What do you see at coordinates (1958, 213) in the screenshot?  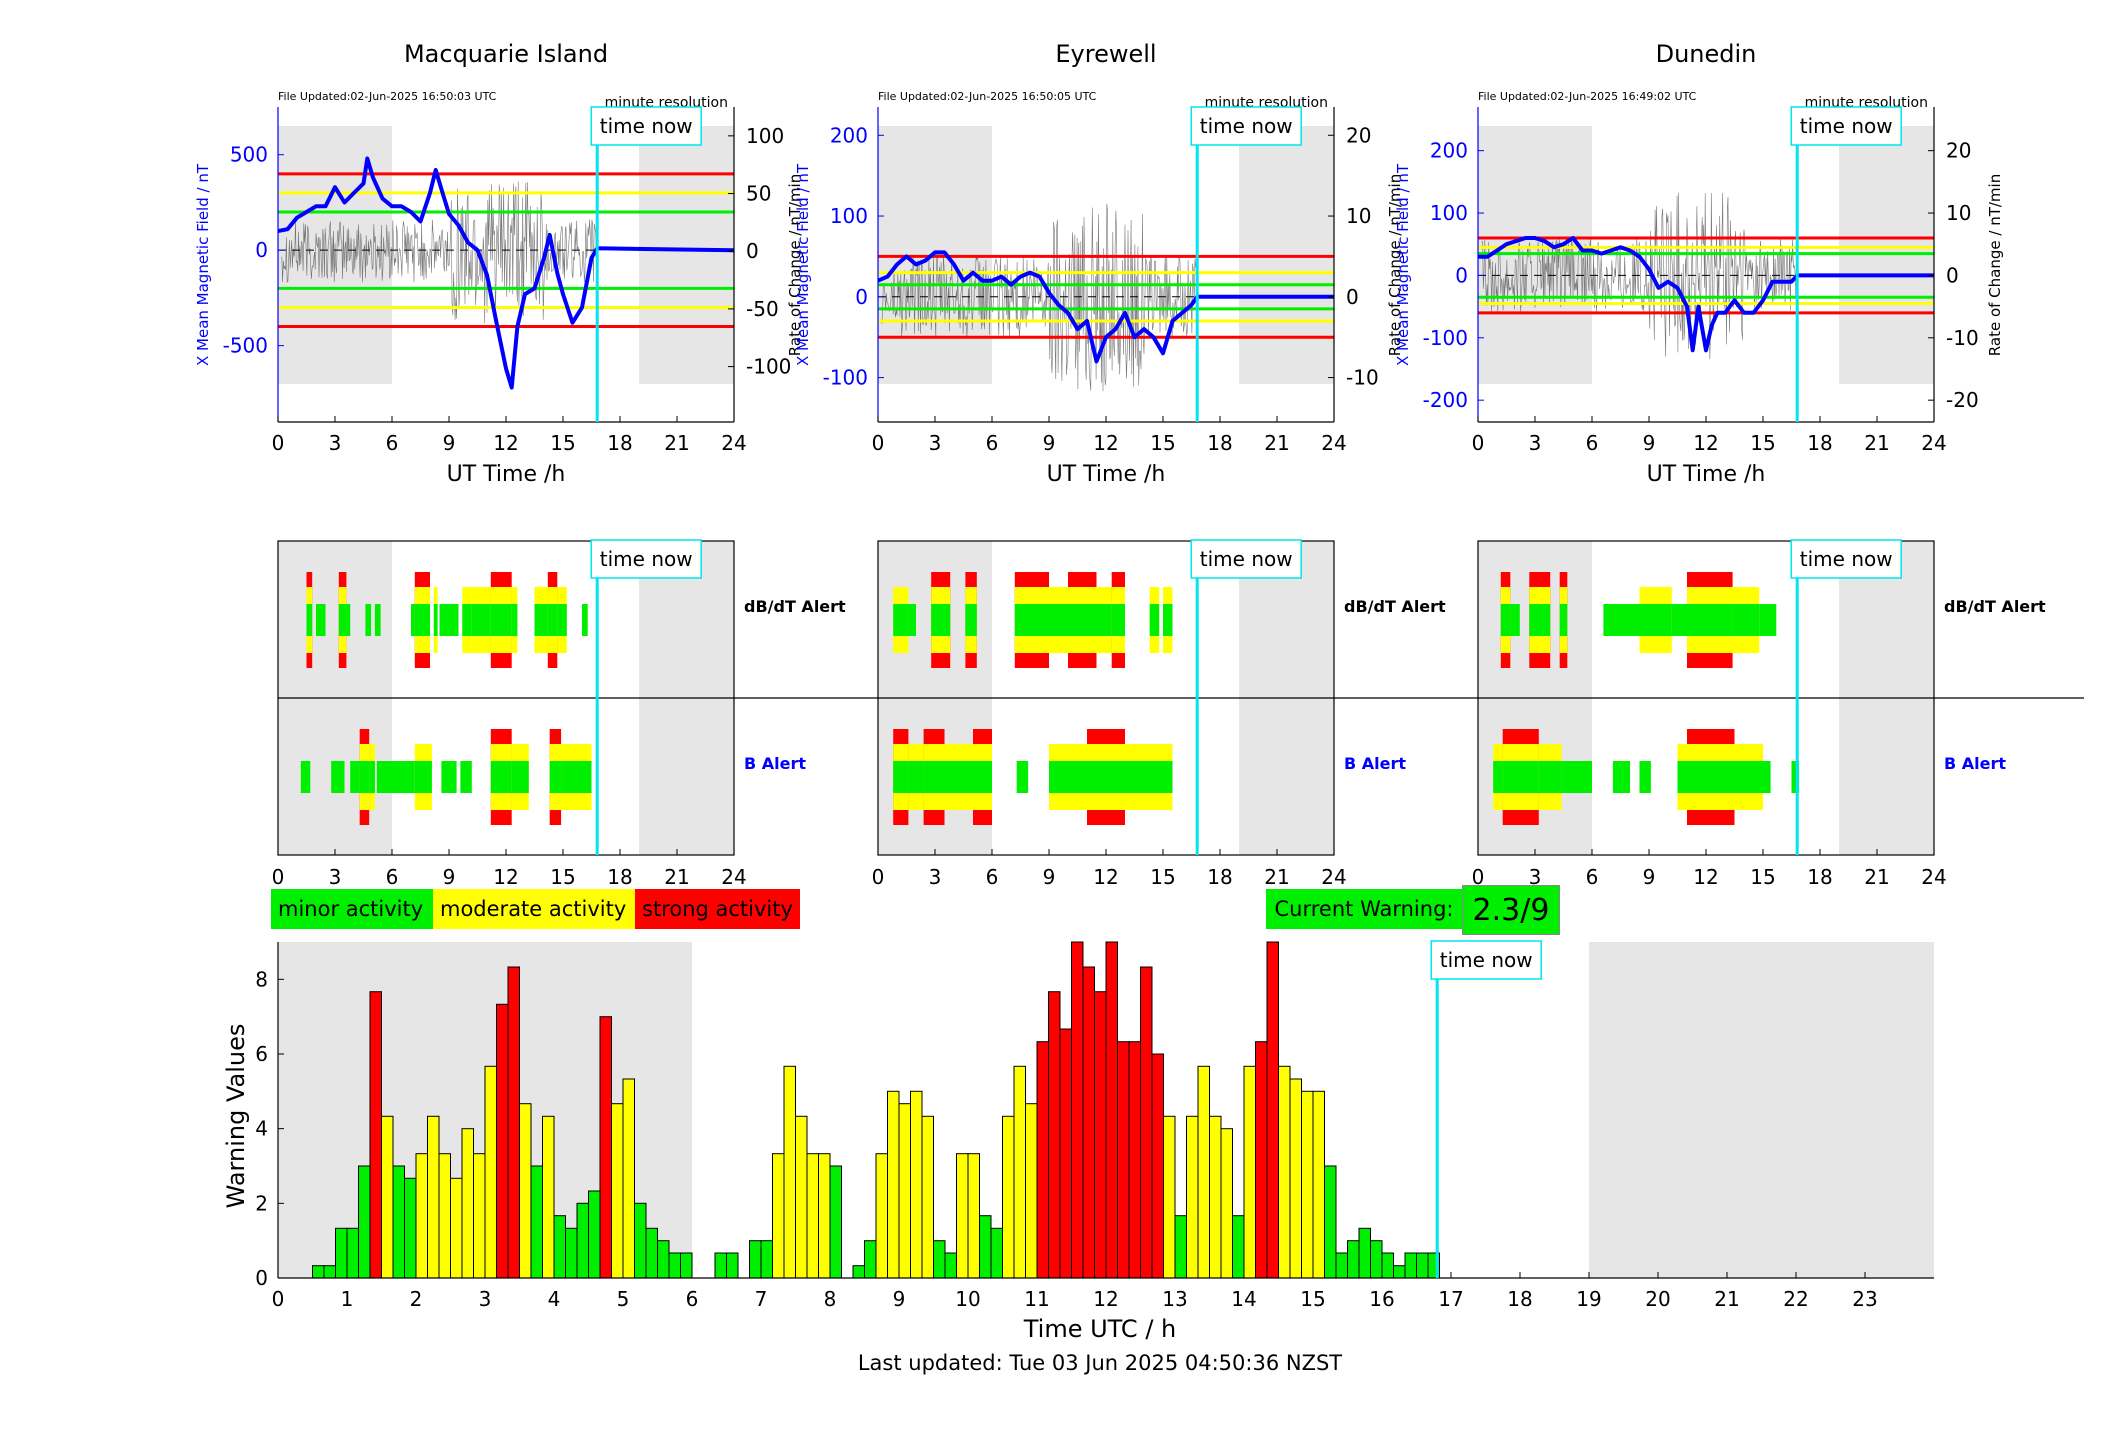 I see `right-tick-label: 10` at bounding box center [1958, 213].